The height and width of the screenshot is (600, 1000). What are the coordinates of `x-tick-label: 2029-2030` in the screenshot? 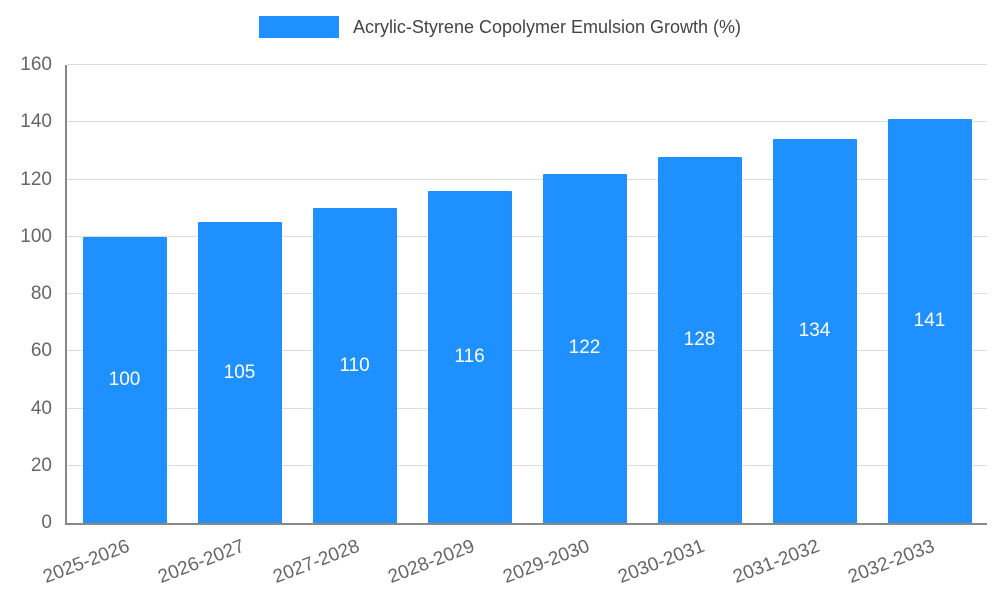 It's located at (546, 561).